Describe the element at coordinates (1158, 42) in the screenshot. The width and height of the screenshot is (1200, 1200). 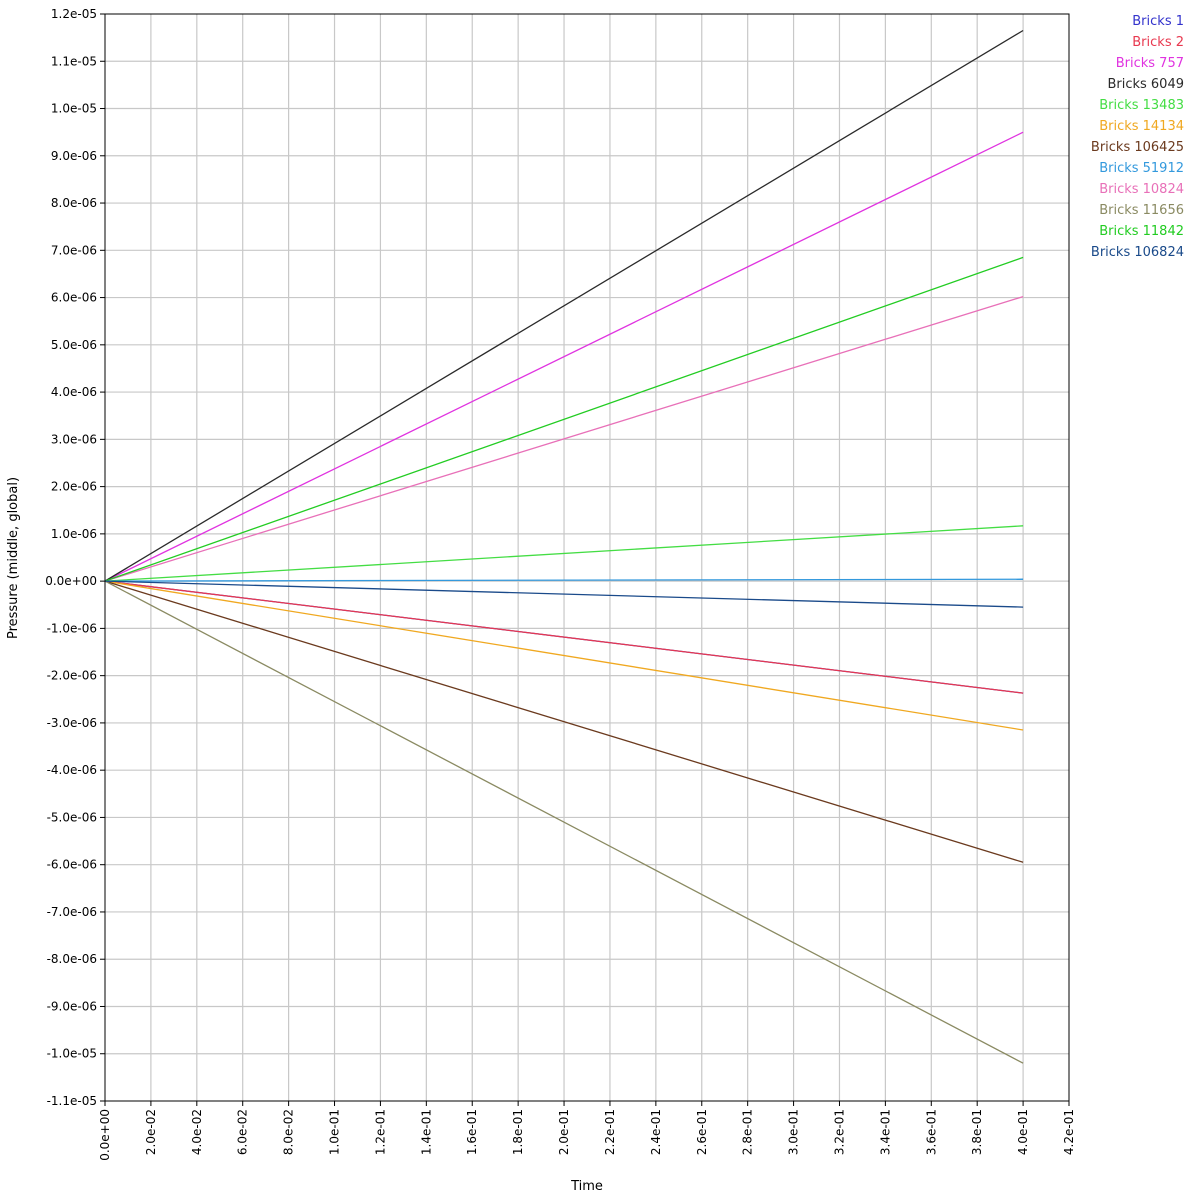
I see `legend-entry: Bricks 2` at that location.